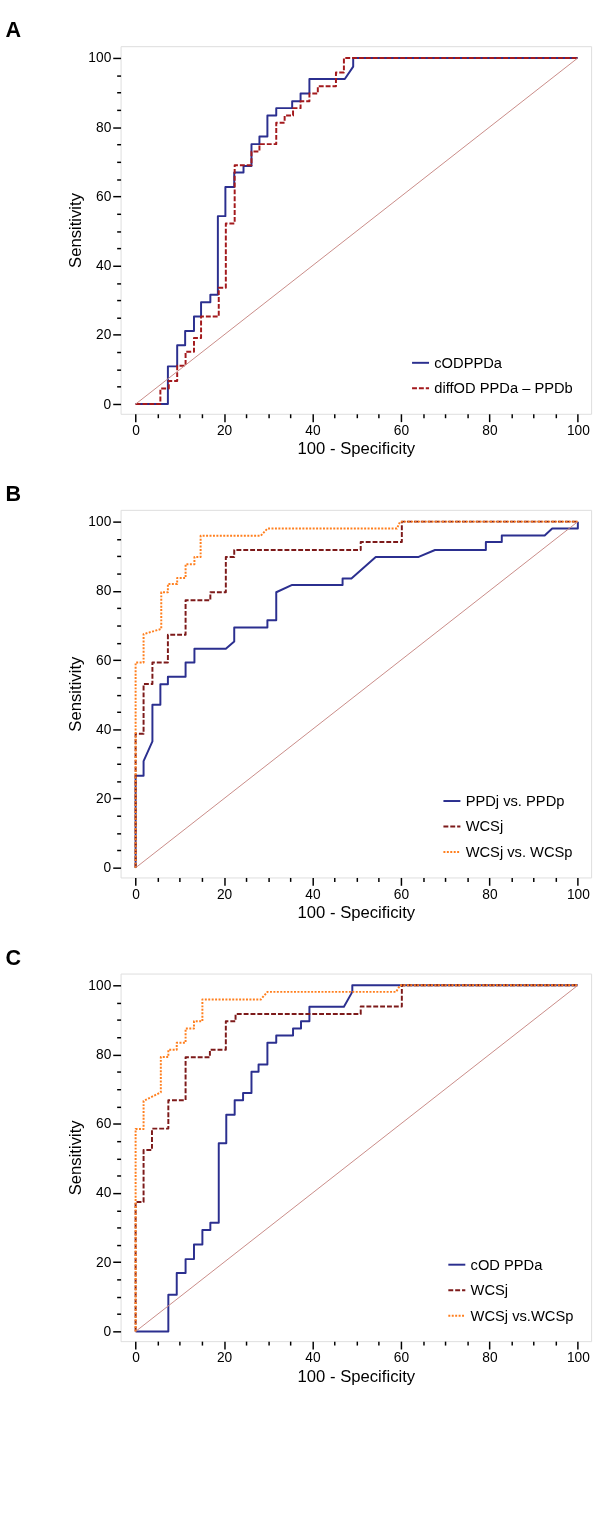 The image size is (597, 1520). What do you see at coordinates (13, 957) in the screenshot?
I see `chart-title: C` at bounding box center [13, 957].